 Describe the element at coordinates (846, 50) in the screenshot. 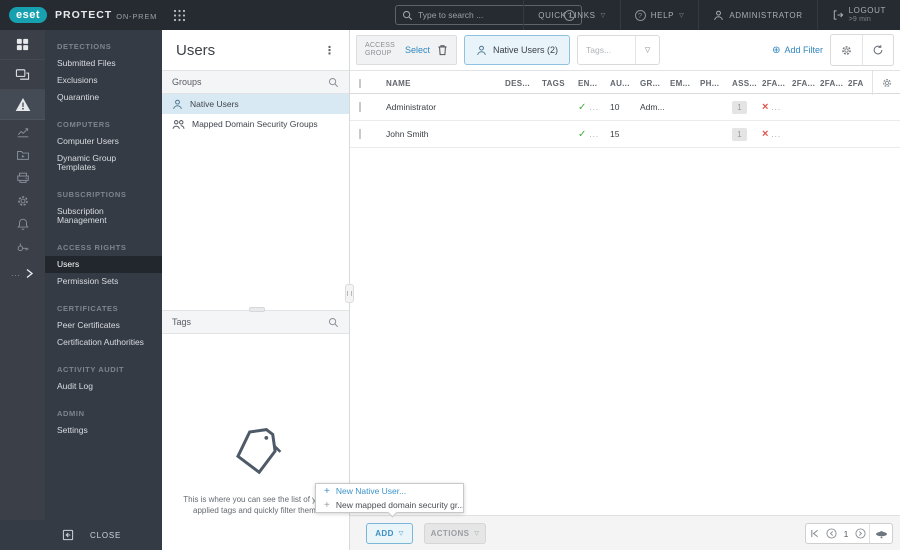

I see `table-settings-gear-icon` at that location.